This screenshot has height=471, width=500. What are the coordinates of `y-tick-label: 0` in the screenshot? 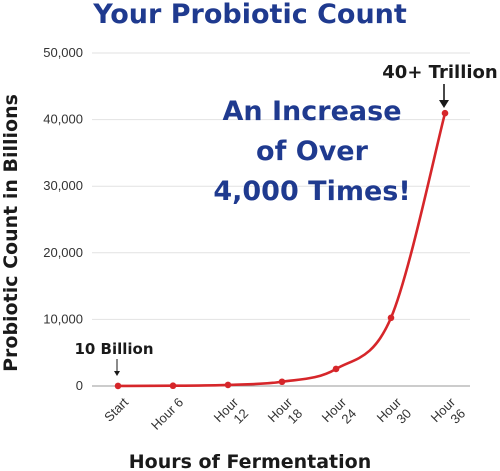 It's located at (79, 385).